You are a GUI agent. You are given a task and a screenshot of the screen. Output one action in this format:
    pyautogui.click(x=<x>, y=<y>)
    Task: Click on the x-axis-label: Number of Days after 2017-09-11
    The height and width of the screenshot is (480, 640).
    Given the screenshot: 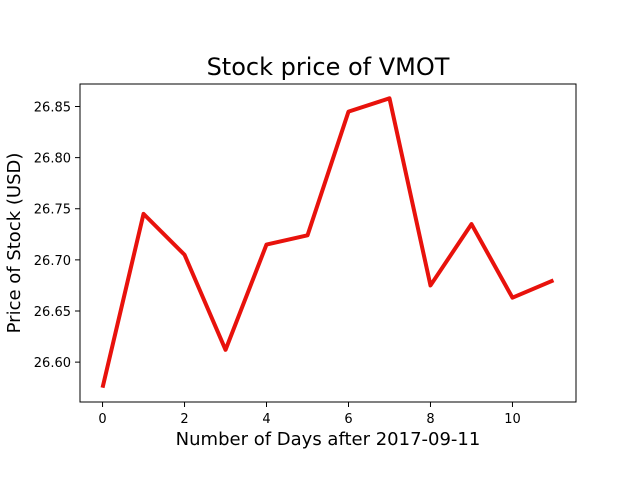 What is the action you would take?
    pyautogui.click(x=328, y=439)
    